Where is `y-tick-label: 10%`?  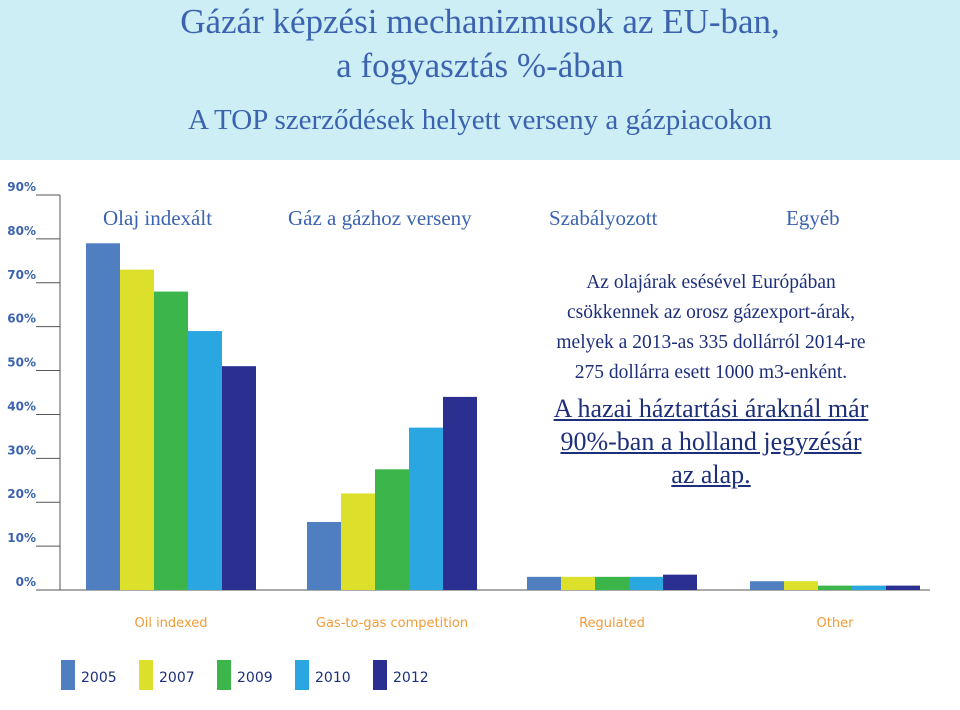
y-tick-label: 10% is located at coordinates (21, 538).